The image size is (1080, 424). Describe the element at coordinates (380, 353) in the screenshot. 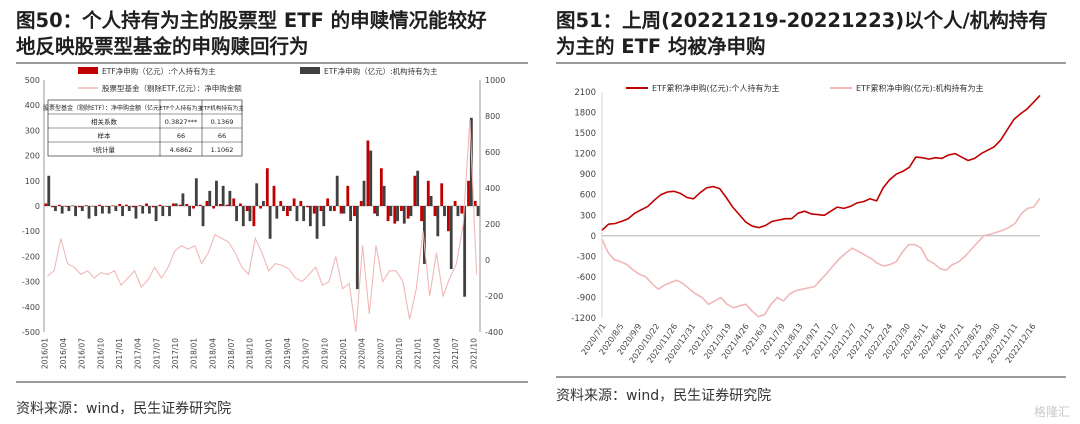

I see `x-tick-label: 2020/07` at that location.